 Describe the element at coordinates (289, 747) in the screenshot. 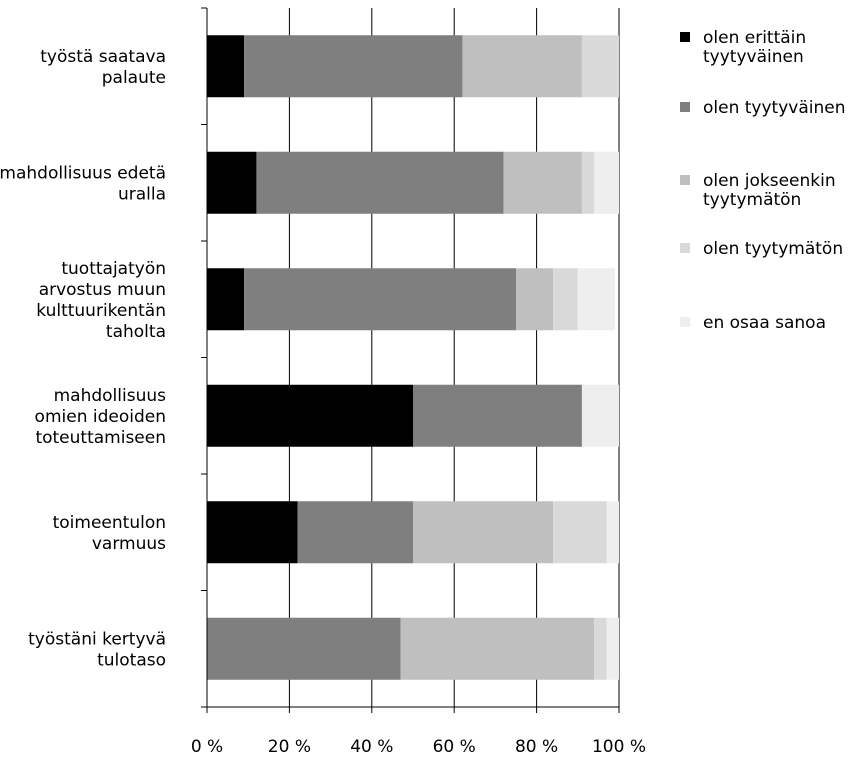

I see `x-tick-label: 20 %` at that location.